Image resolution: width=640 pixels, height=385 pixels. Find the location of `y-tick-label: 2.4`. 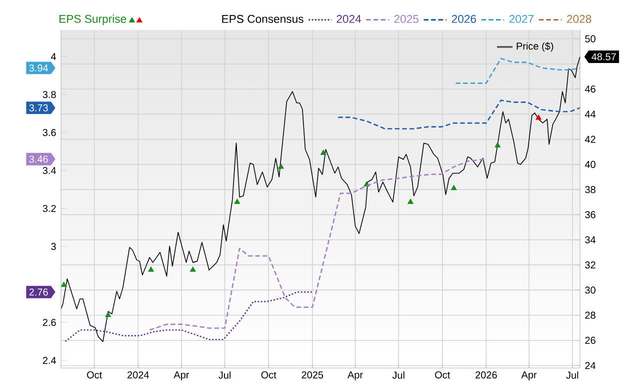

y-tick-label: 2.4 is located at coordinates (49, 360).